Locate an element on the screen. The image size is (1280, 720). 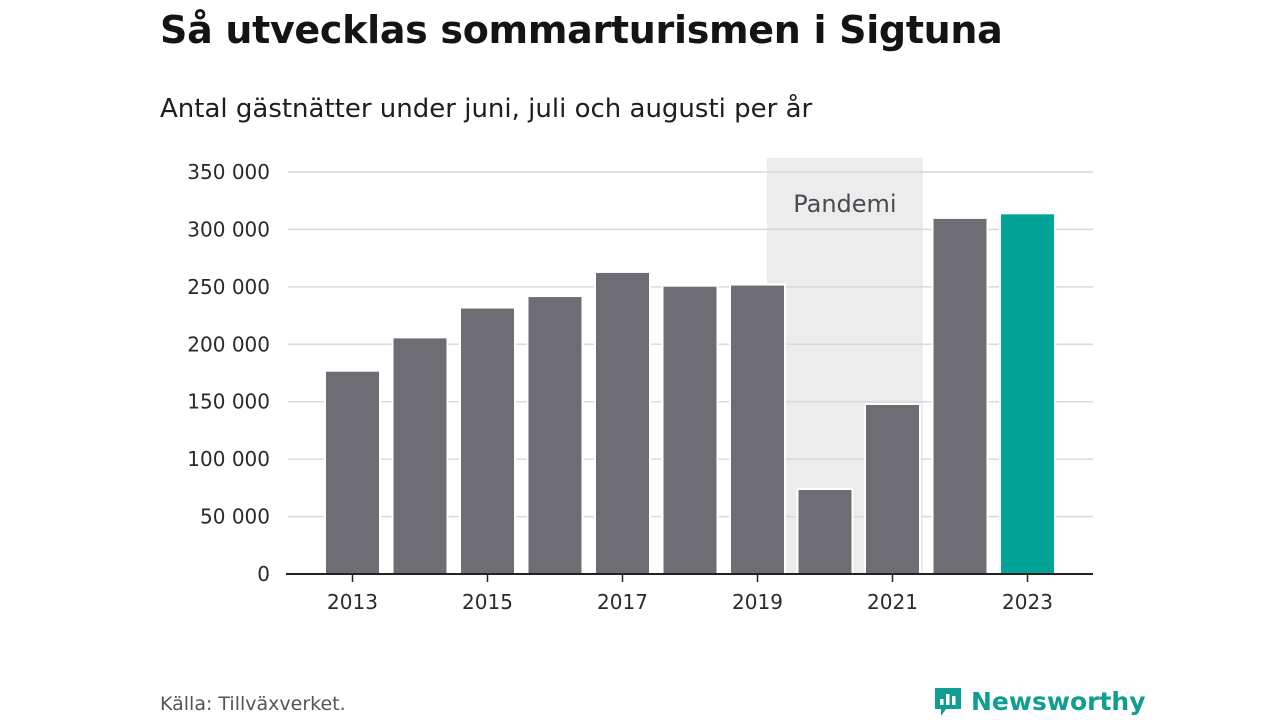
bar-2019 is located at coordinates (757, 429).